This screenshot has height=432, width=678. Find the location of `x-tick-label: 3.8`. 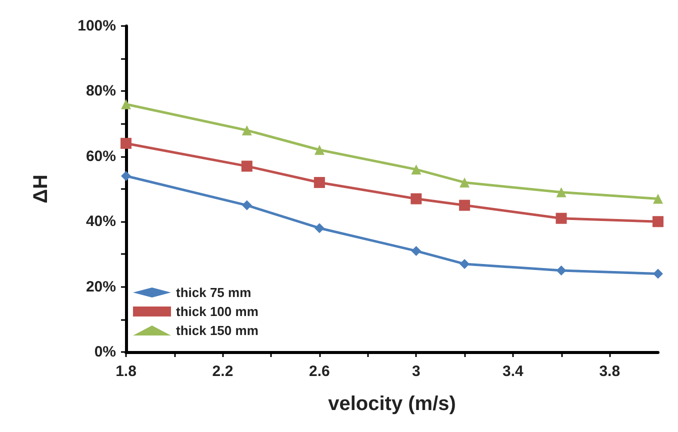

x-tick-label: 3.8 is located at coordinates (609, 371).